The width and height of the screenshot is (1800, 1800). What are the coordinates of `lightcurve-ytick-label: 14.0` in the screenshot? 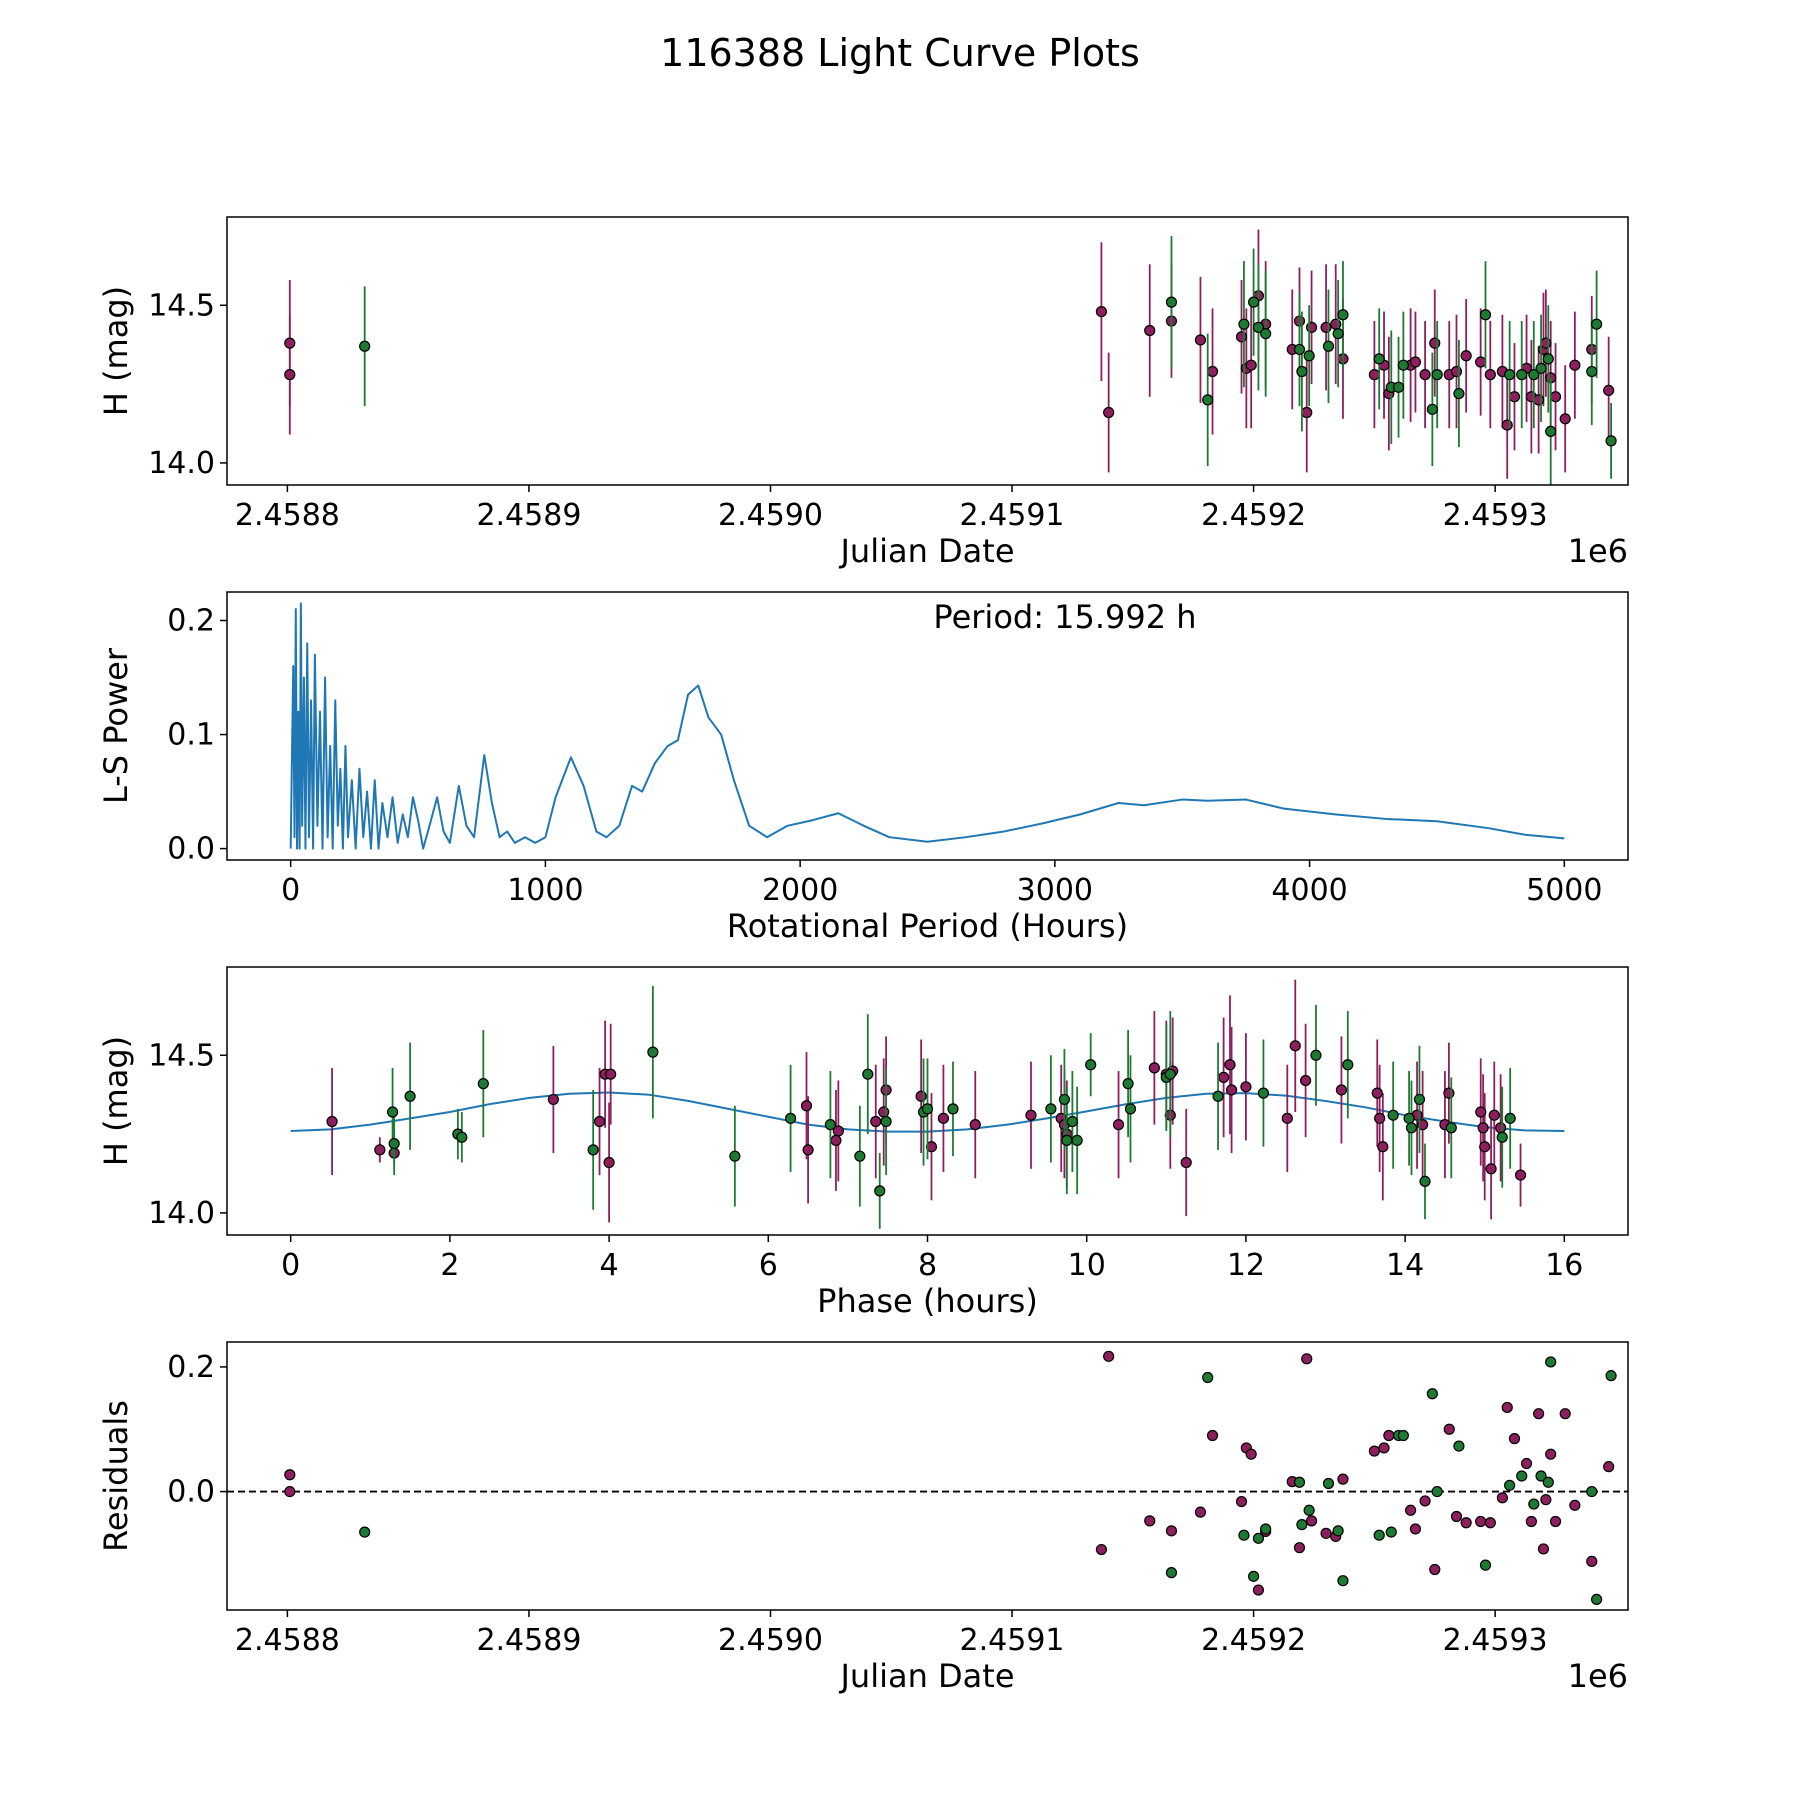 It's located at (181, 463).